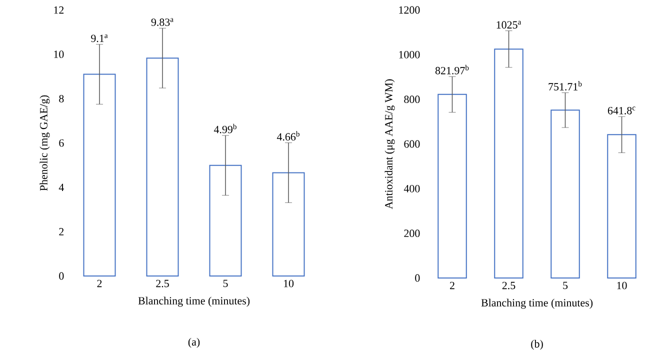 Image resolution: width=660 pixels, height=362 pixels. I want to click on y-axis-title: Phenolic (mg GAE/g), so click(45, 143).